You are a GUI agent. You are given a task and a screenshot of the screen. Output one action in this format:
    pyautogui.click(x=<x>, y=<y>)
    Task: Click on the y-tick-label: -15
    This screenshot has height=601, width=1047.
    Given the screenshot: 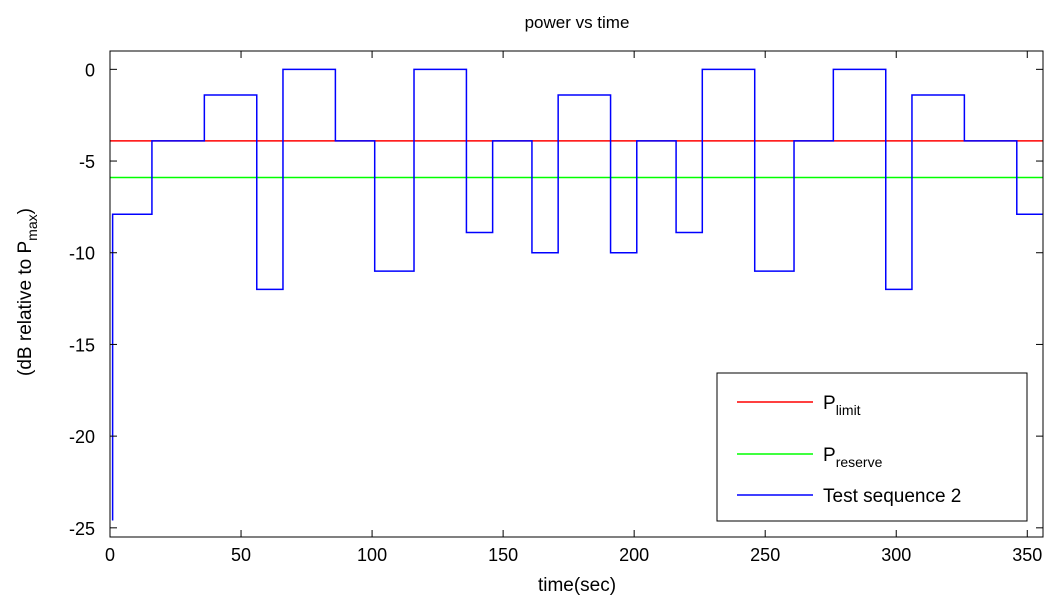 What is the action you would take?
    pyautogui.click(x=82, y=345)
    